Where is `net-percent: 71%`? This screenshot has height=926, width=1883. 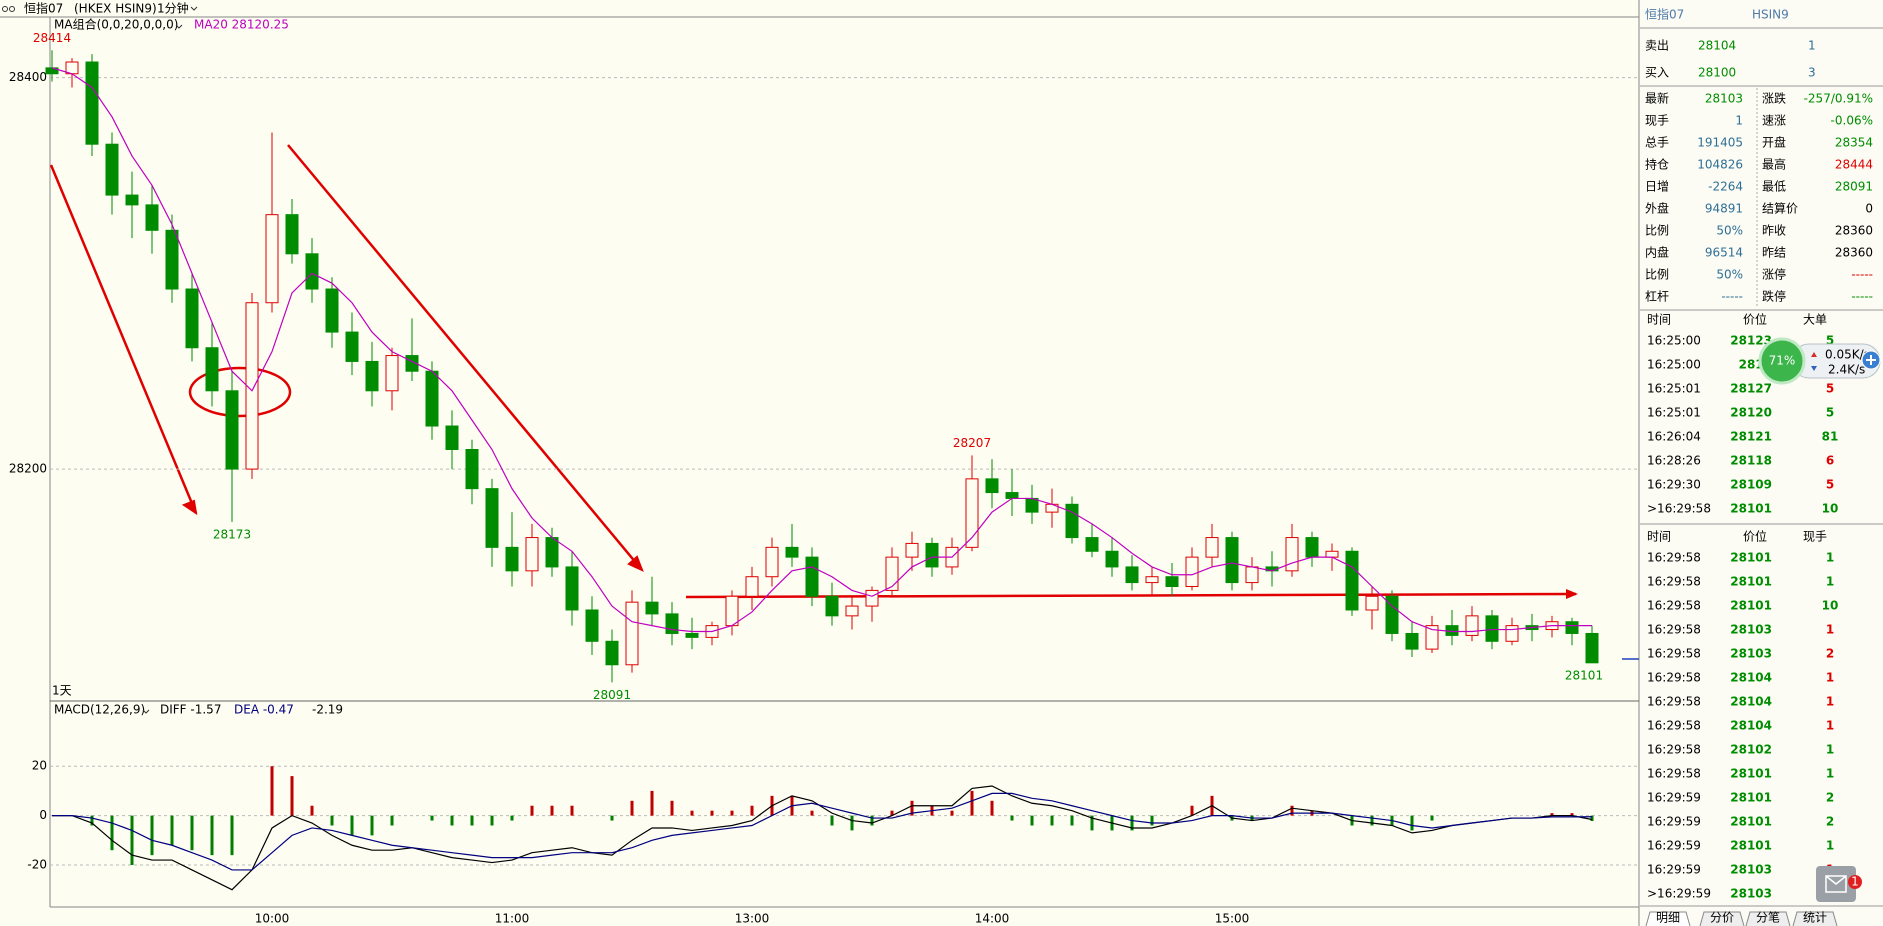 net-percent: 71% is located at coordinates (1782, 361).